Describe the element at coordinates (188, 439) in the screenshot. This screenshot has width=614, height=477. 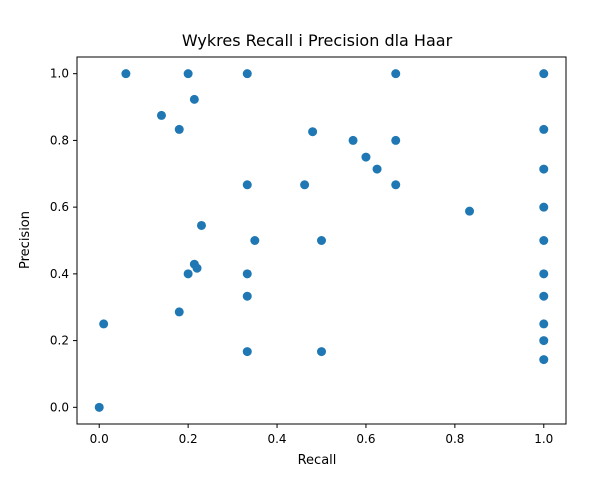
I see `x-tick-label: 0.2` at that location.